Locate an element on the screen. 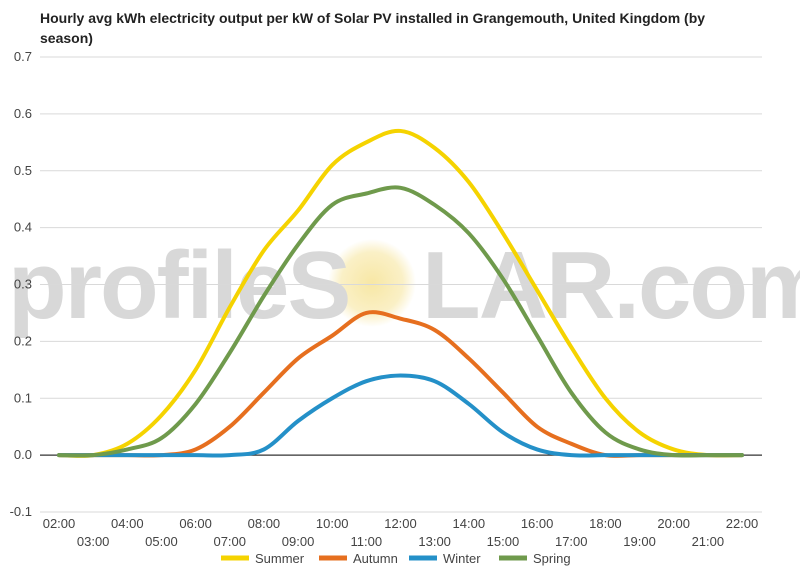 This screenshot has width=800, height=570. x-tick-label: 09:00 is located at coordinates (298, 541).